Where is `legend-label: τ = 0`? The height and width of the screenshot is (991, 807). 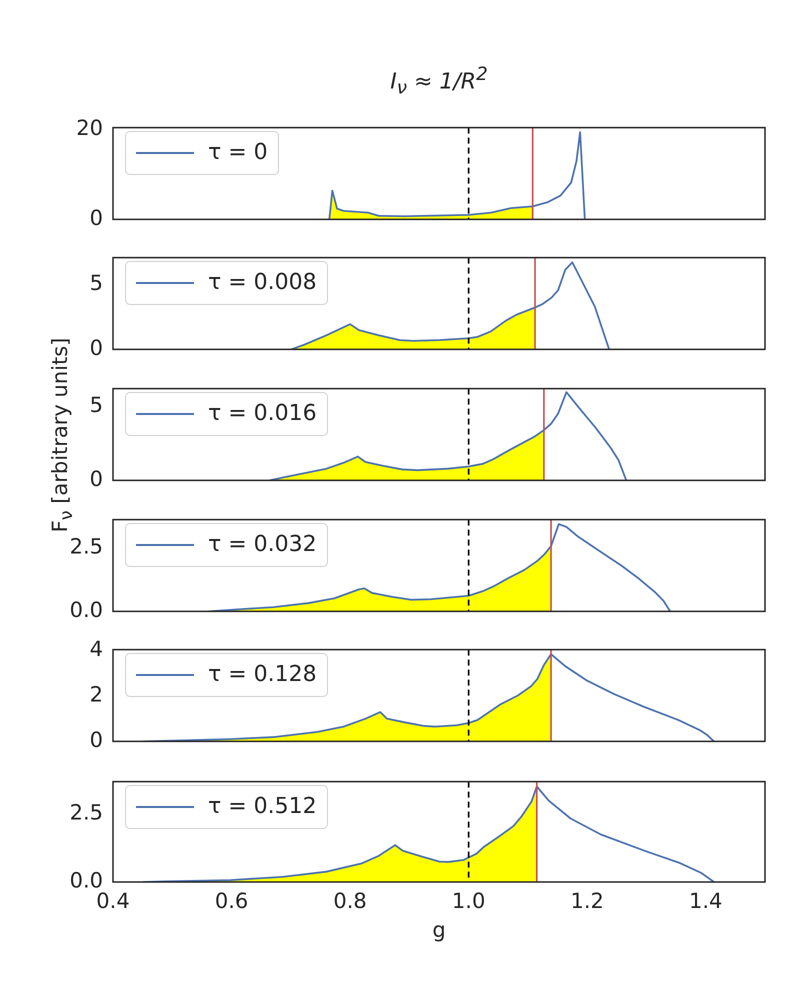 legend-label: τ = 0 is located at coordinates (238, 153).